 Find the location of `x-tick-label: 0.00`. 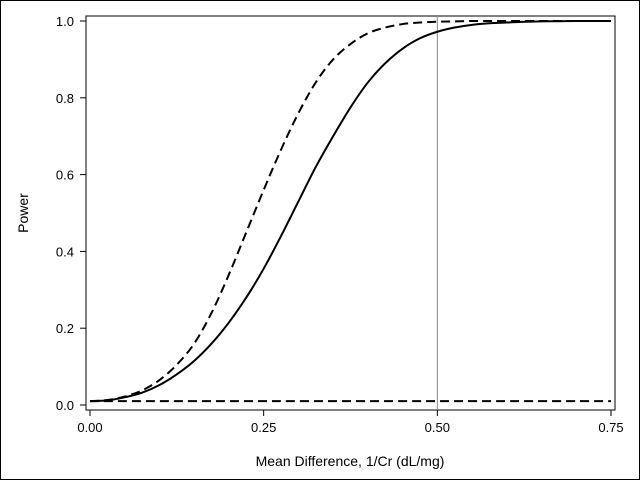

x-tick-label: 0.00 is located at coordinates (89, 427).